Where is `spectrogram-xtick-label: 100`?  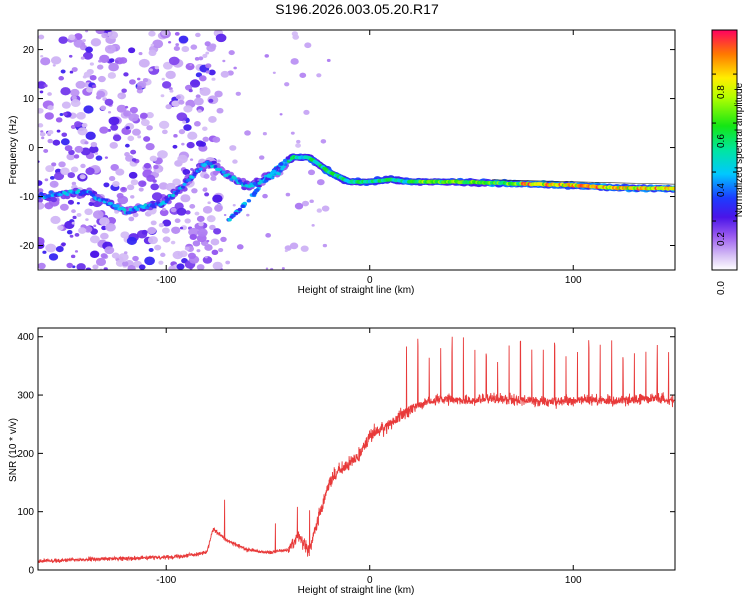
spectrogram-xtick-label: 100 is located at coordinates (573, 280).